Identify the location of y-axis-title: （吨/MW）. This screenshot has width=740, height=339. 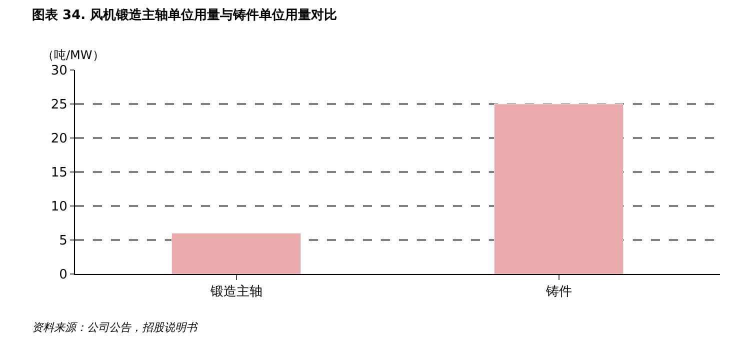
(73, 55).